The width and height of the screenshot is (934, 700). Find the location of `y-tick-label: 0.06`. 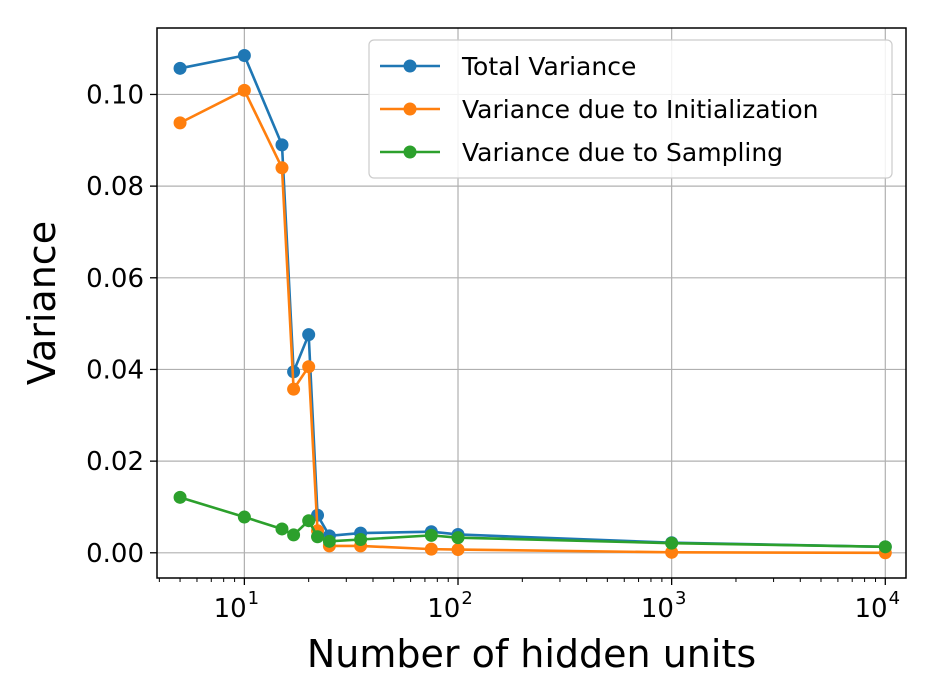

y-tick-label: 0.06 is located at coordinates (115, 279).